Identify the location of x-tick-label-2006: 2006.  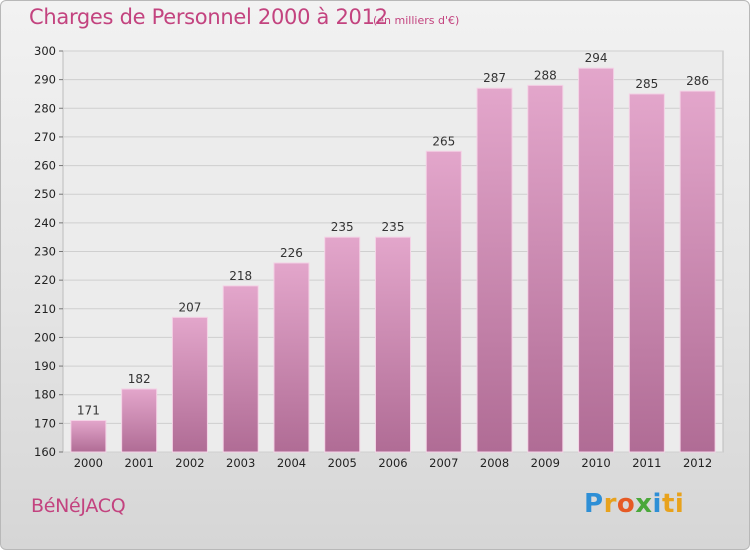
(392, 463).